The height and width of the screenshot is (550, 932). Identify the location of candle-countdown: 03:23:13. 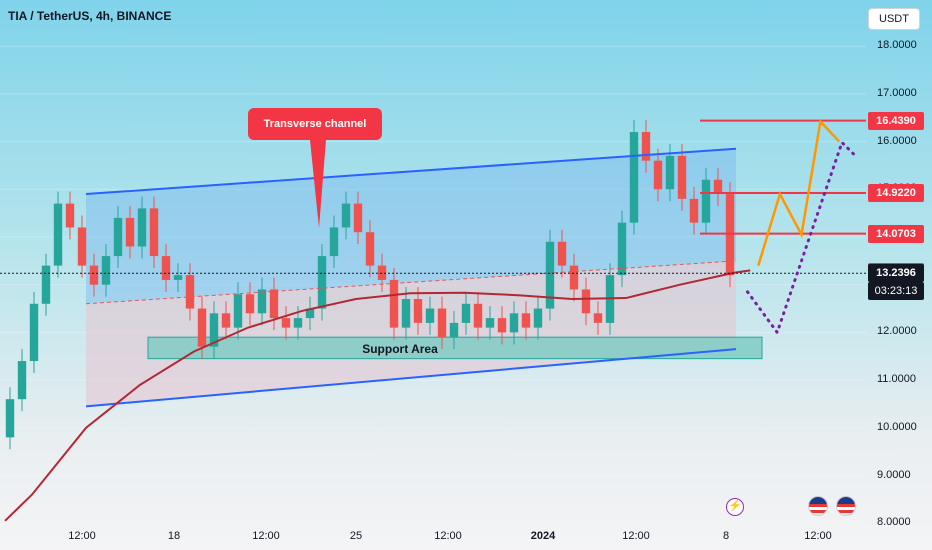
(896, 291).